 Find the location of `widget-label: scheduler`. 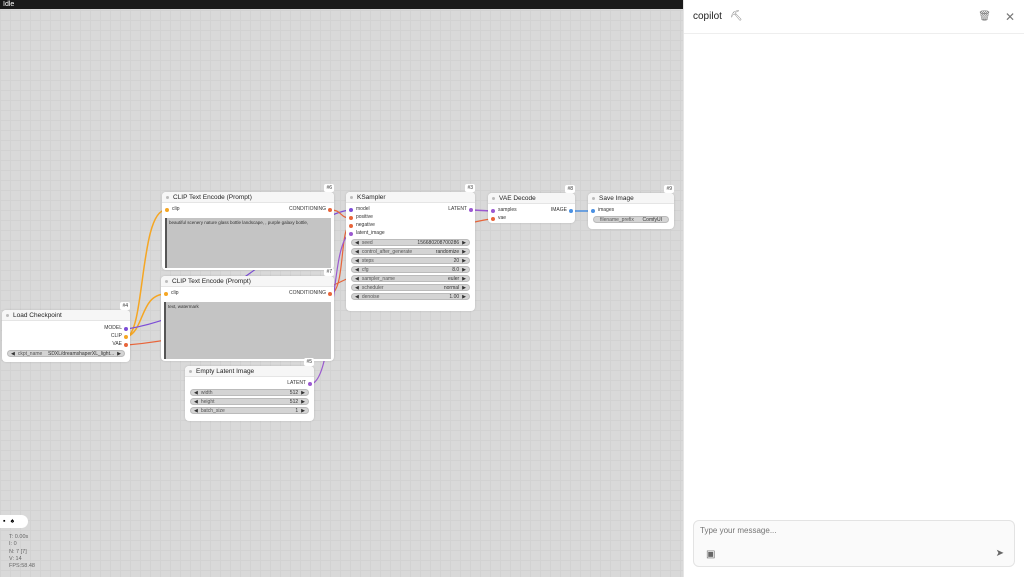

widget-label: scheduler is located at coordinates (372, 287).